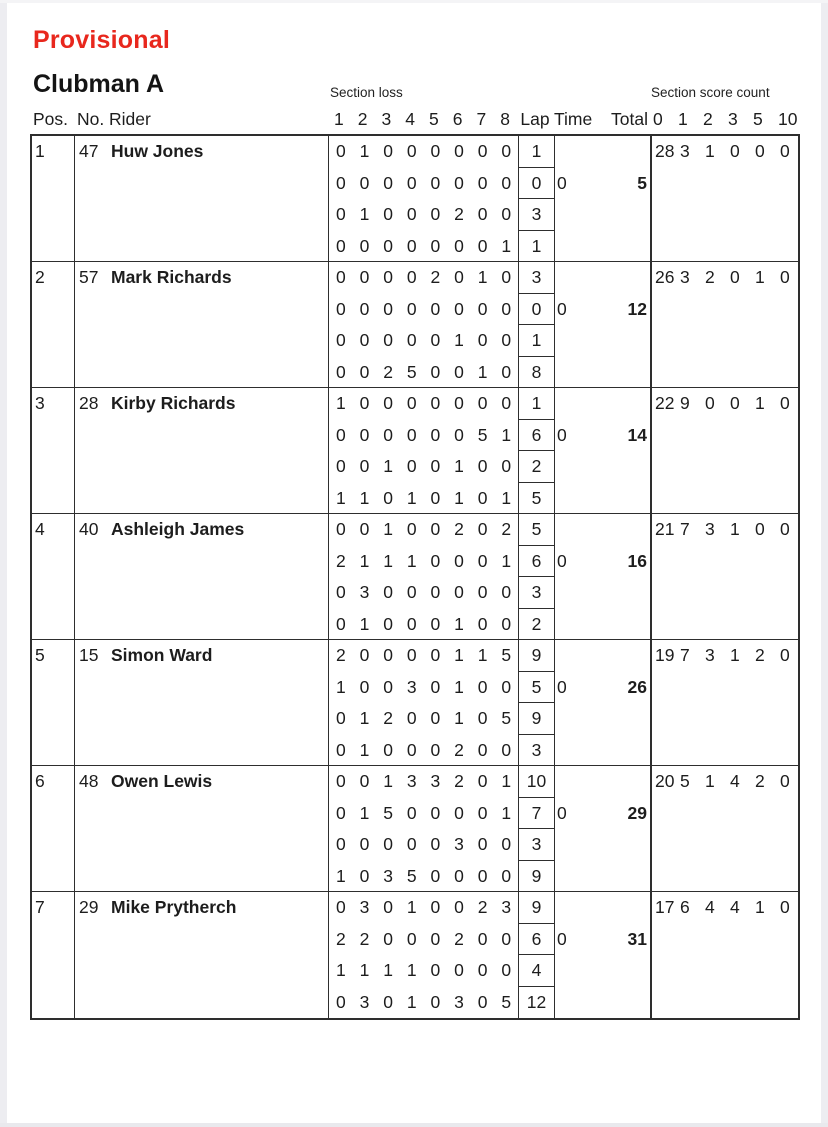 Image resolution: width=828 pixels, height=1127 pixels. I want to click on rider-name: Simon Ward, so click(162, 655).